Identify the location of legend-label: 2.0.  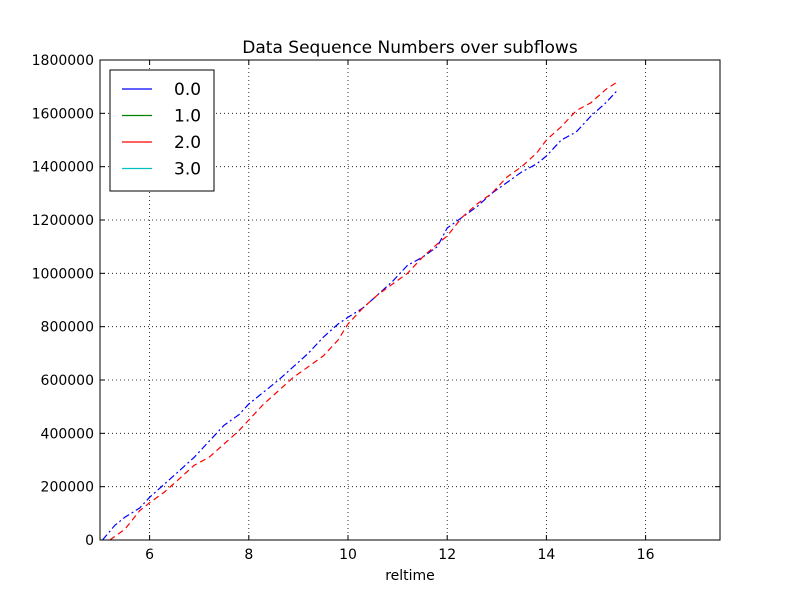
(187, 143).